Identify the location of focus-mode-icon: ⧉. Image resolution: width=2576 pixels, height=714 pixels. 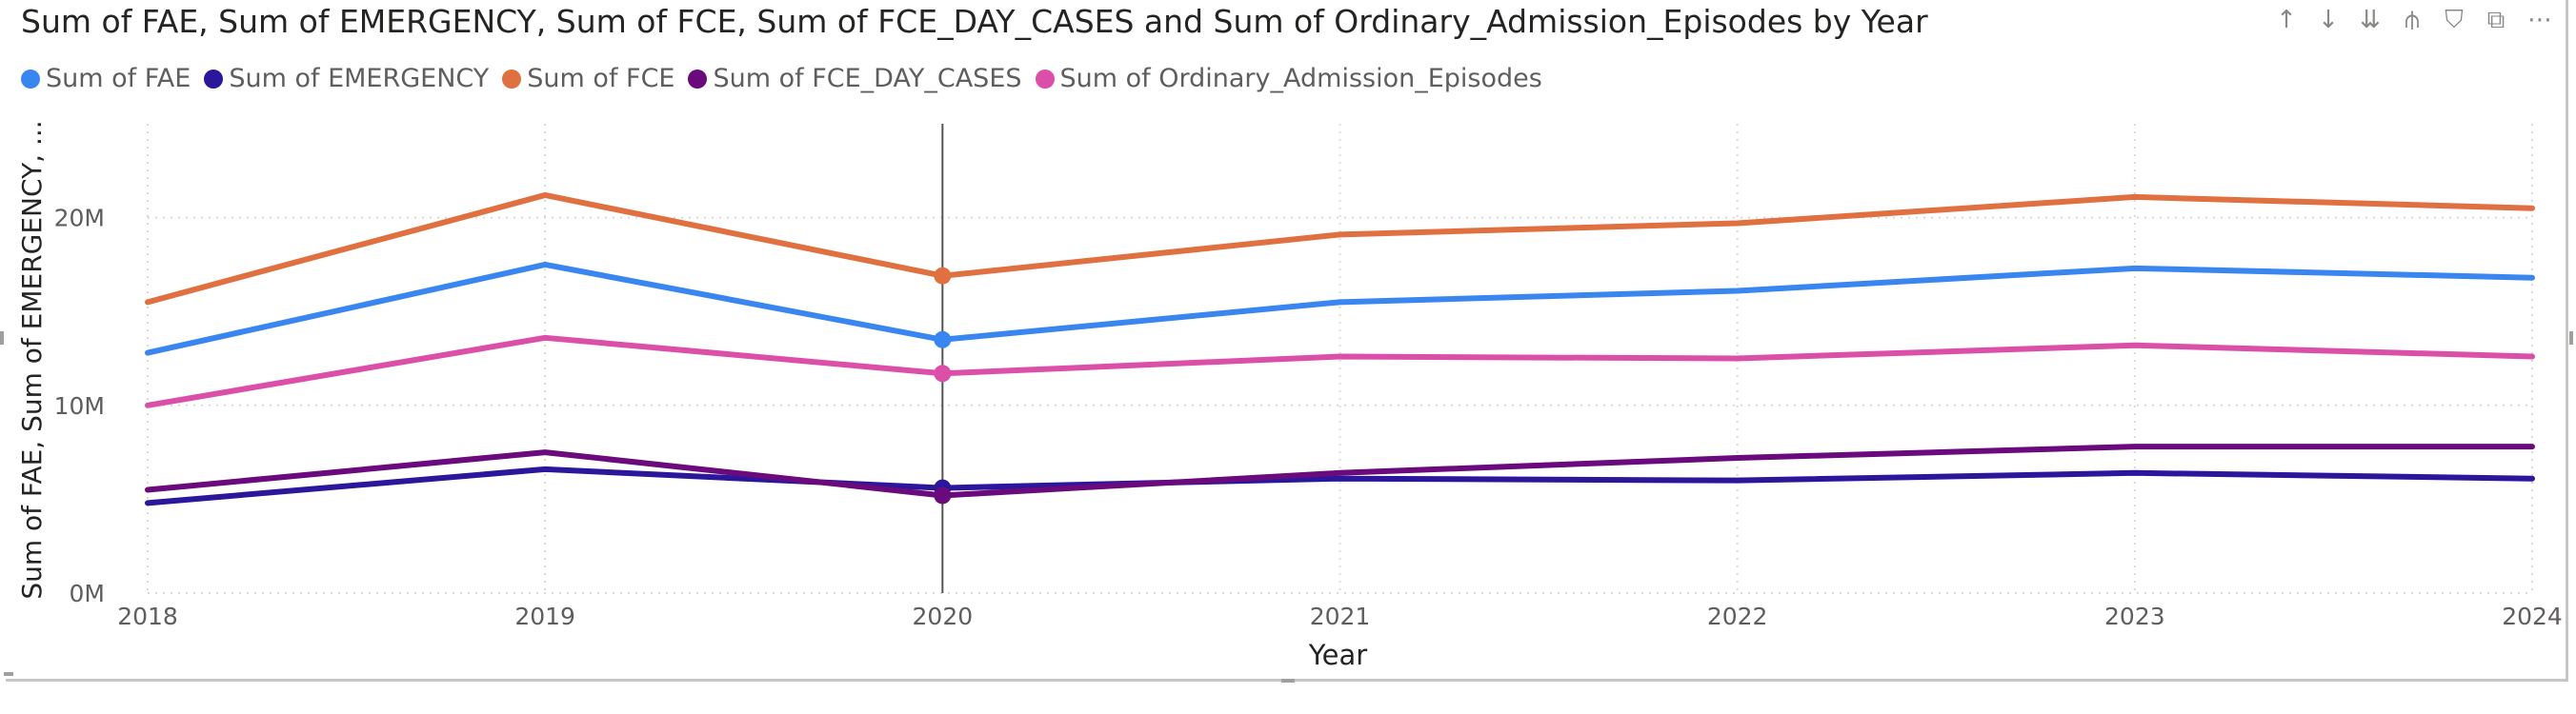
(2496, 20).